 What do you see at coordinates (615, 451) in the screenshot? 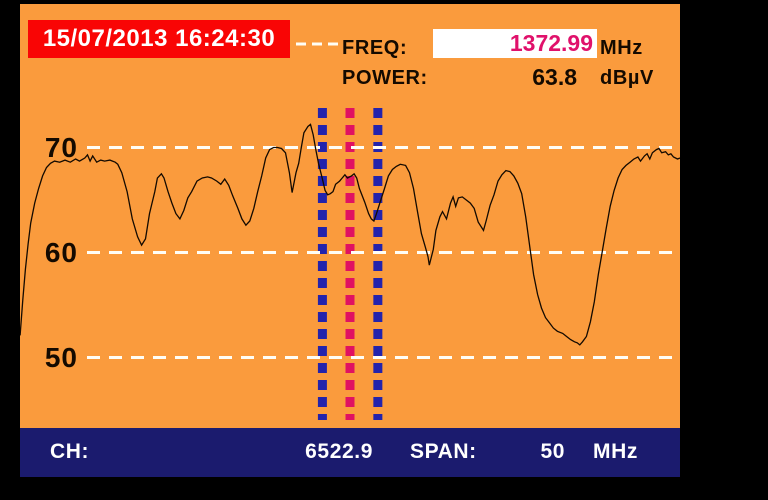
I see `span-unit: MHz` at bounding box center [615, 451].